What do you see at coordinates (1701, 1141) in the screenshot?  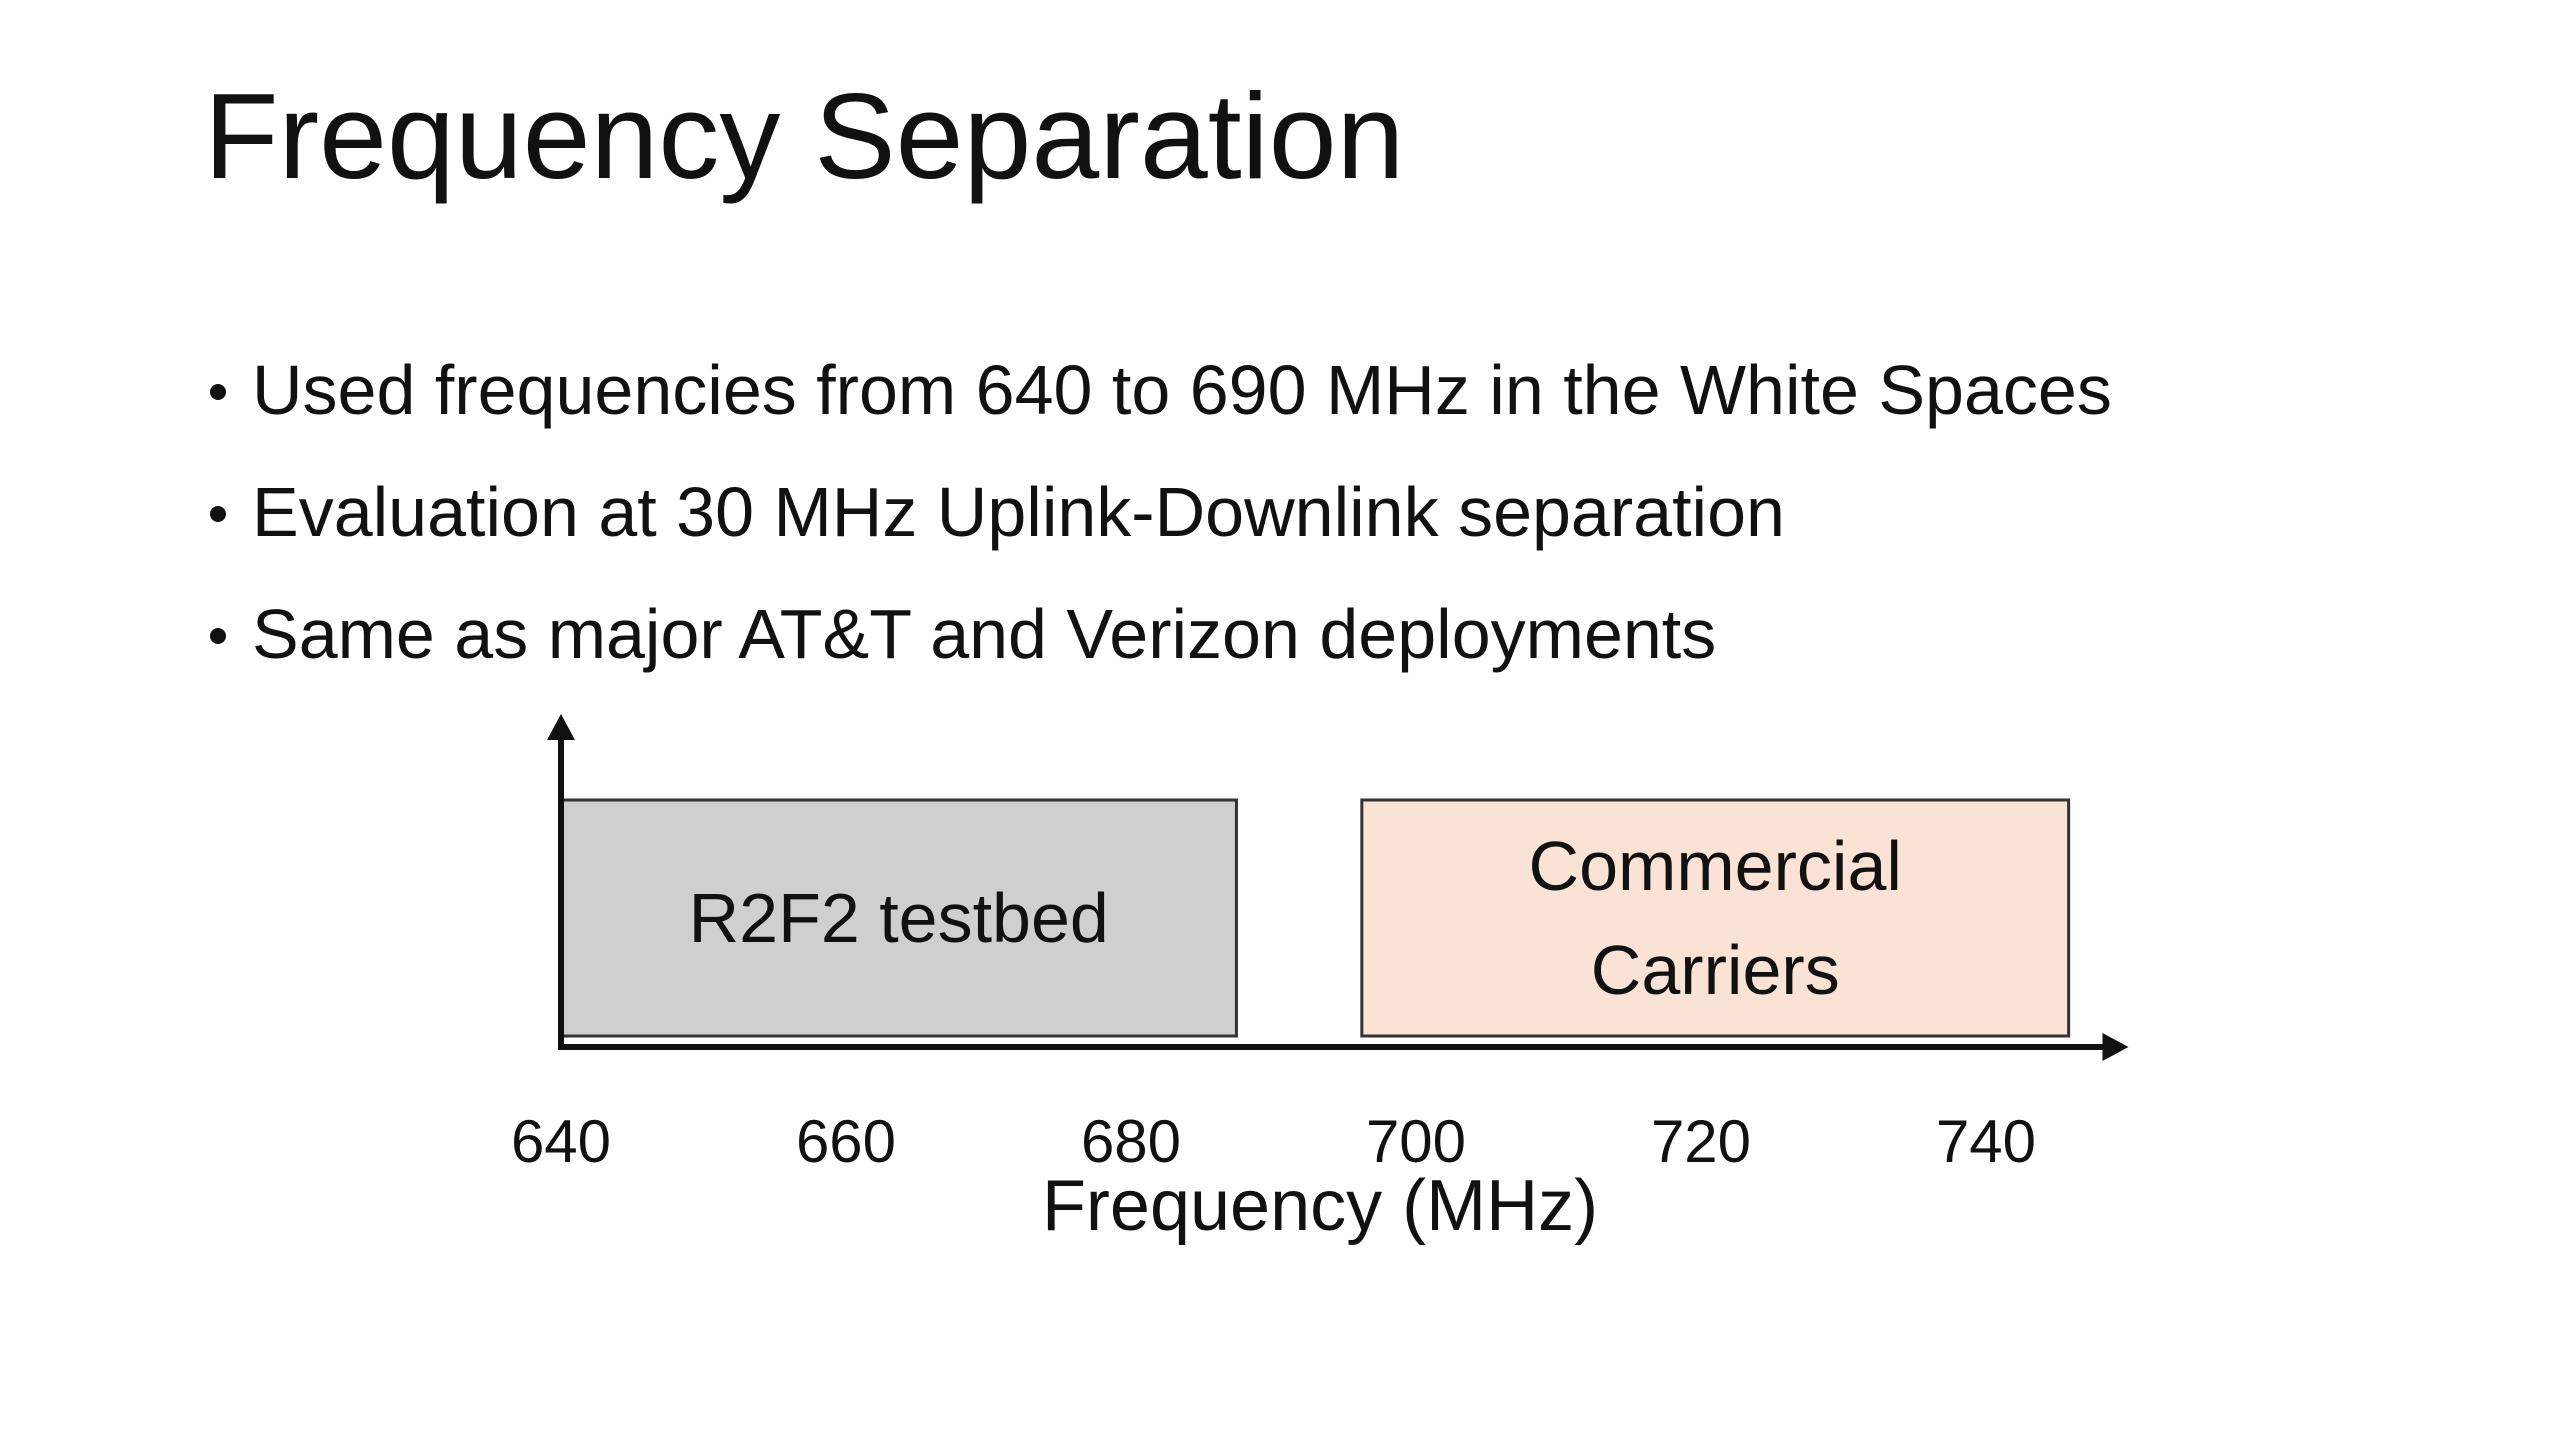 I see `x-tick-label: 720` at bounding box center [1701, 1141].